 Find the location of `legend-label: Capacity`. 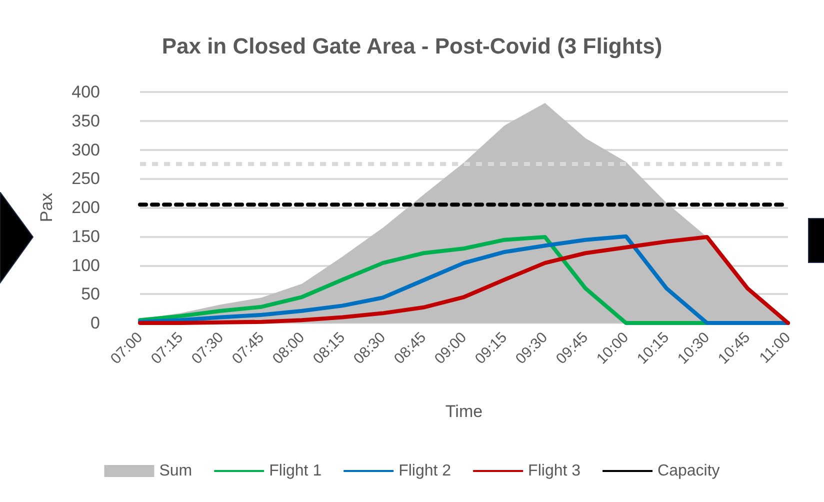

legend-label: Capacity is located at coordinates (689, 471).